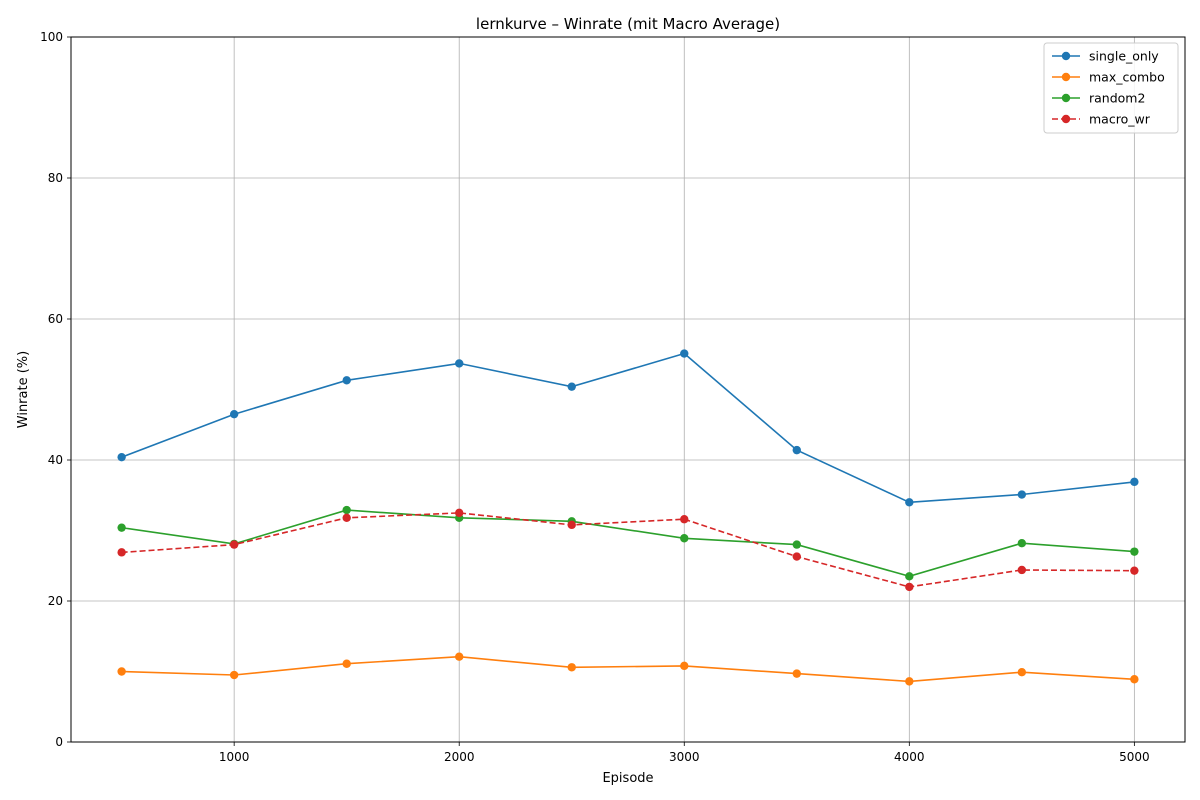  I want to click on legend-item-max-combo: max_combo, so click(1108, 77).